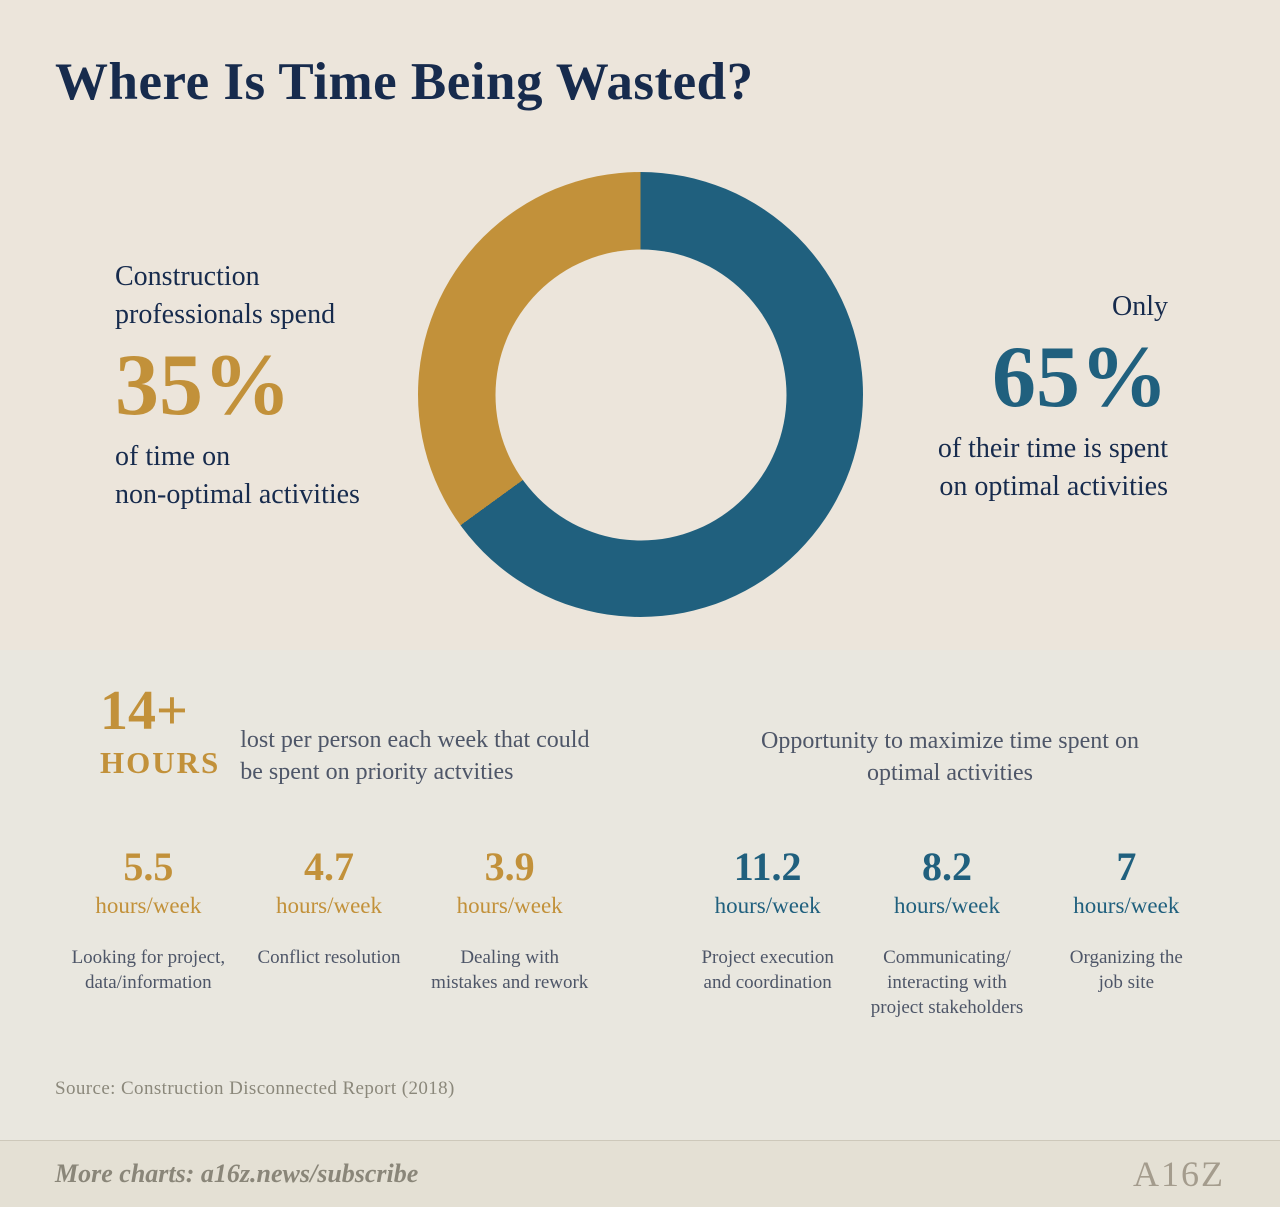 The height and width of the screenshot is (1207, 1280). I want to click on footer: More charts: a16z.news/subscribe A16Z, so click(640, 1173).